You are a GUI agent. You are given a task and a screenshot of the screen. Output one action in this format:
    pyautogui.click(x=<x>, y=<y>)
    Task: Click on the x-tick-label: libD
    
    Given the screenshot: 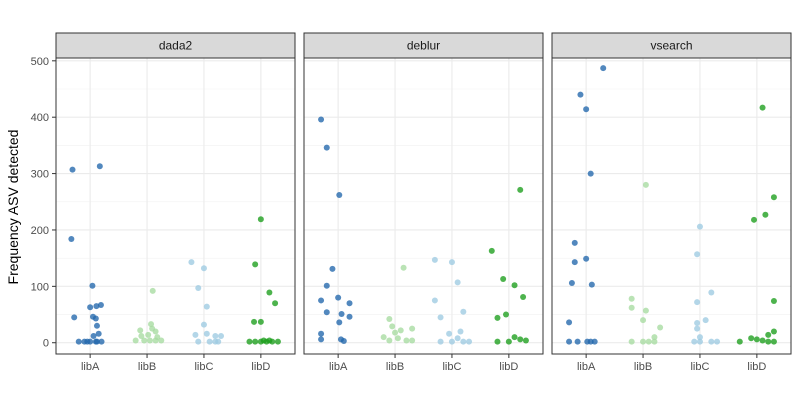 What is the action you would take?
    pyautogui.click(x=508, y=367)
    